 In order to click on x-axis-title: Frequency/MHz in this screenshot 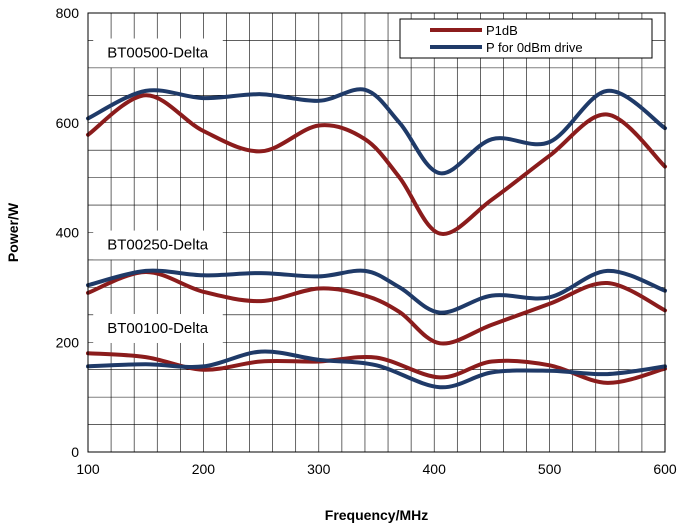, I will do `click(376, 515)`.